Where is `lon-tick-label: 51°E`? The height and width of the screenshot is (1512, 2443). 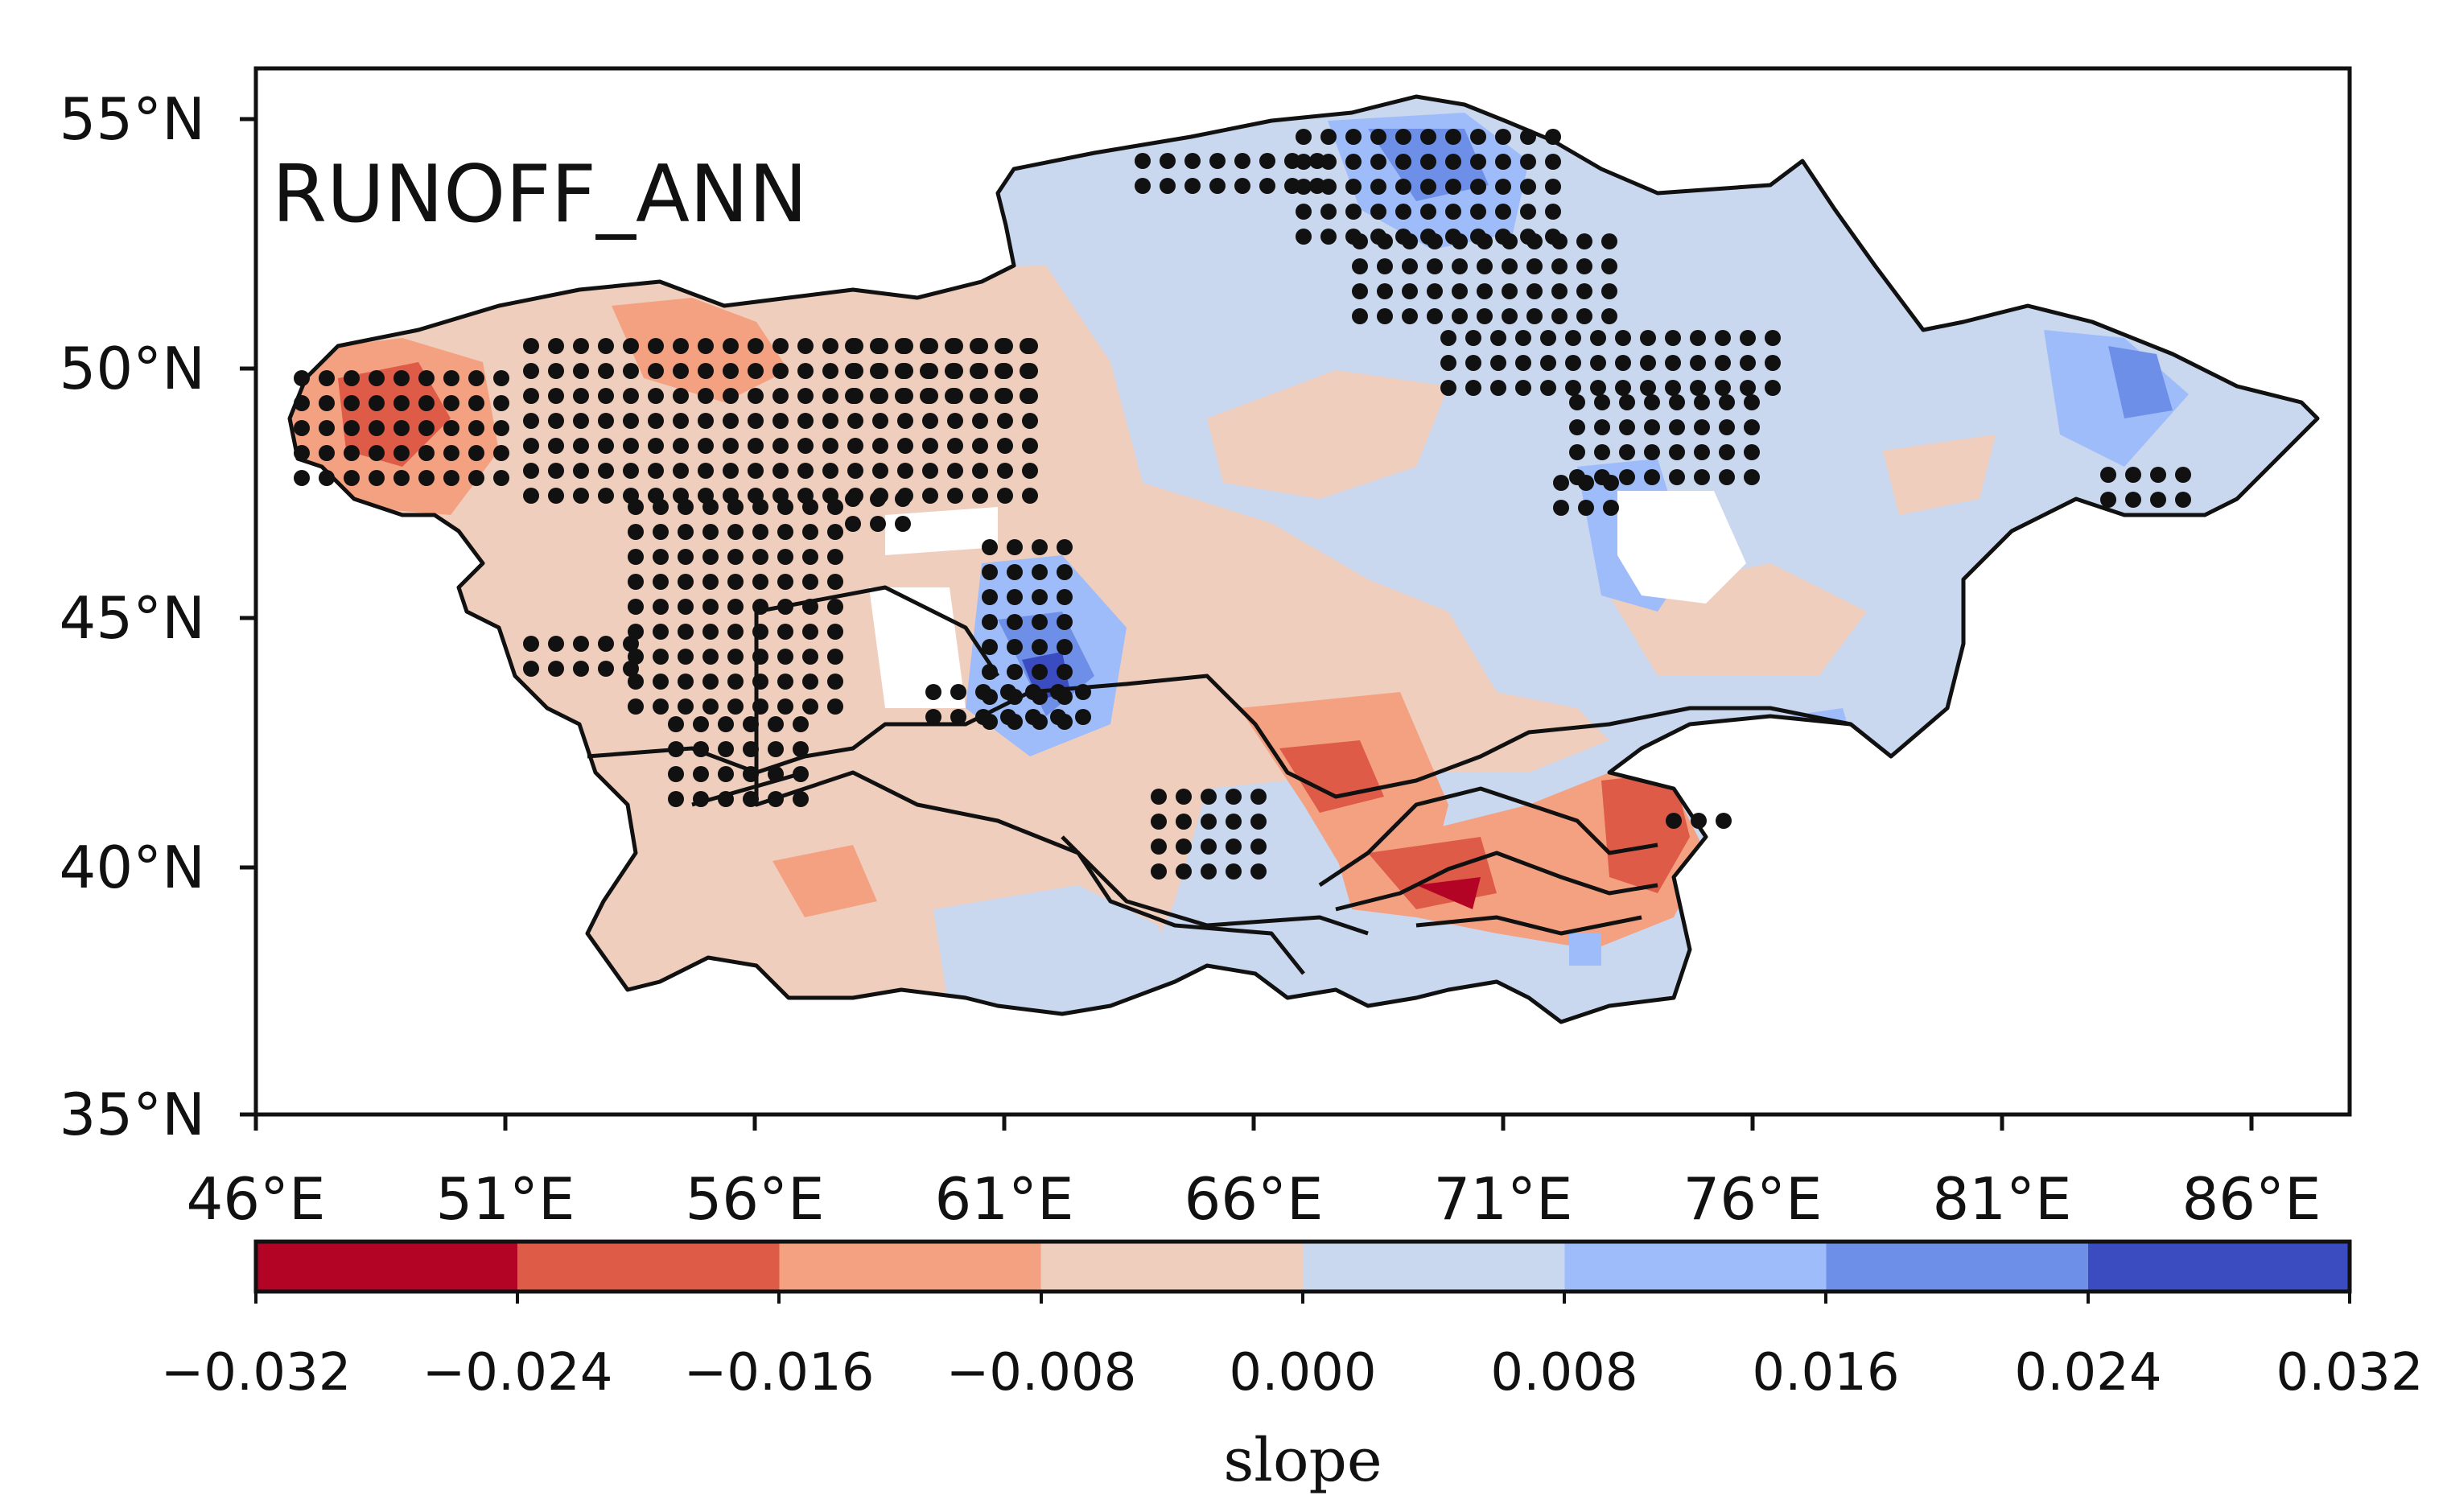 lon-tick-label: 51°E is located at coordinates (505, 1199).